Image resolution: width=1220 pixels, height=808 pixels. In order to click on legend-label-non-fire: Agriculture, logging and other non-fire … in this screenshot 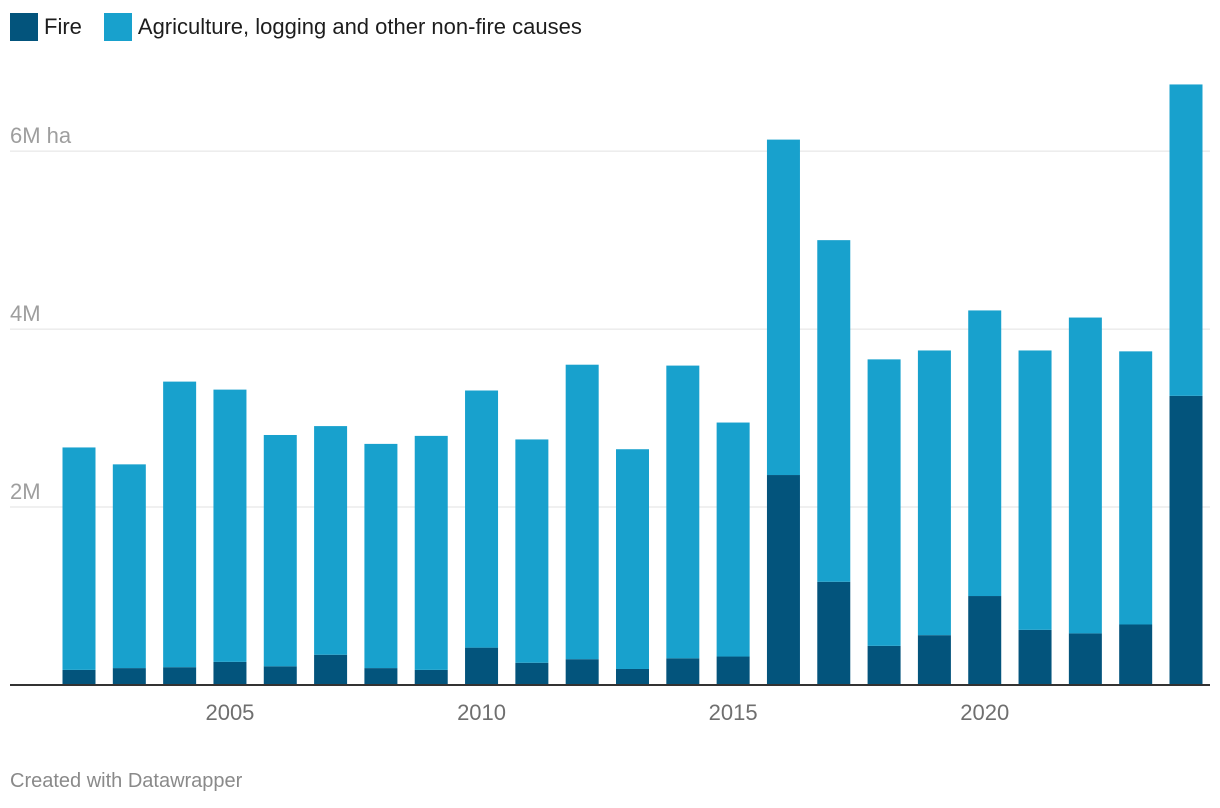, I will do `click(359, 26)`.